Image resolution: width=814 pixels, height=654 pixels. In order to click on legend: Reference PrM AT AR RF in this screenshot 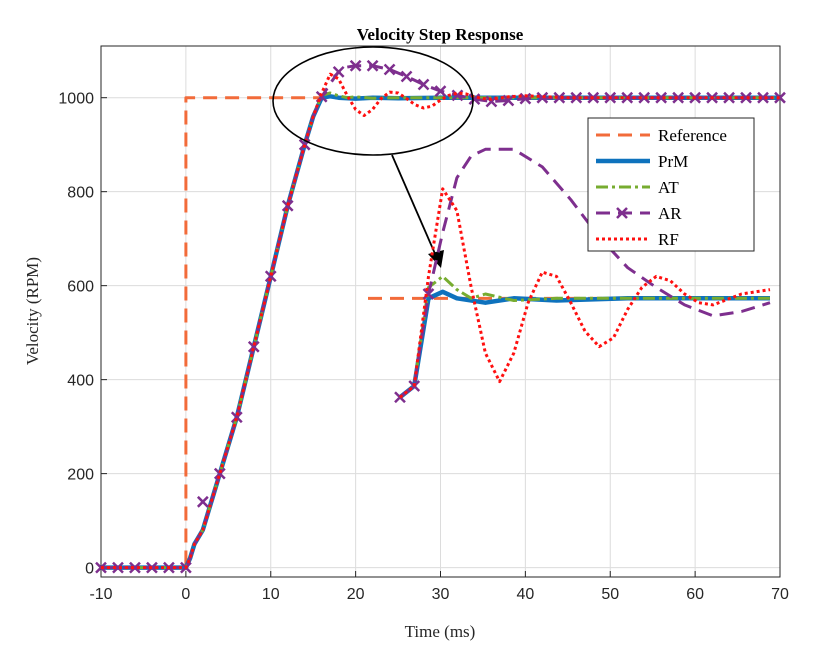, I will do `click(671, 184)`.